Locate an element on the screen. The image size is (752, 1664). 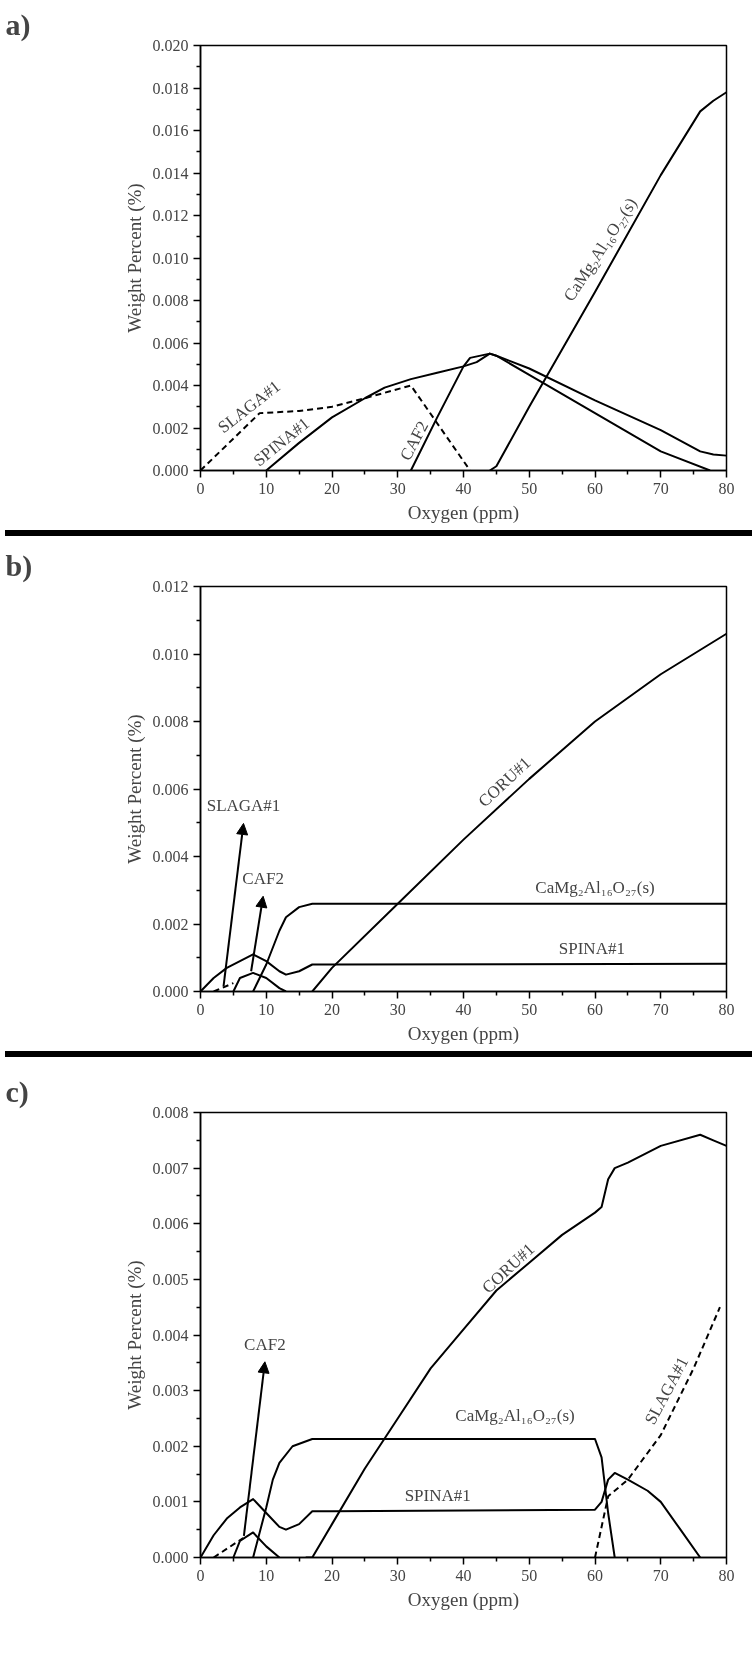
y-tick-label: 0.001 is located at coordinates (170, 1502).